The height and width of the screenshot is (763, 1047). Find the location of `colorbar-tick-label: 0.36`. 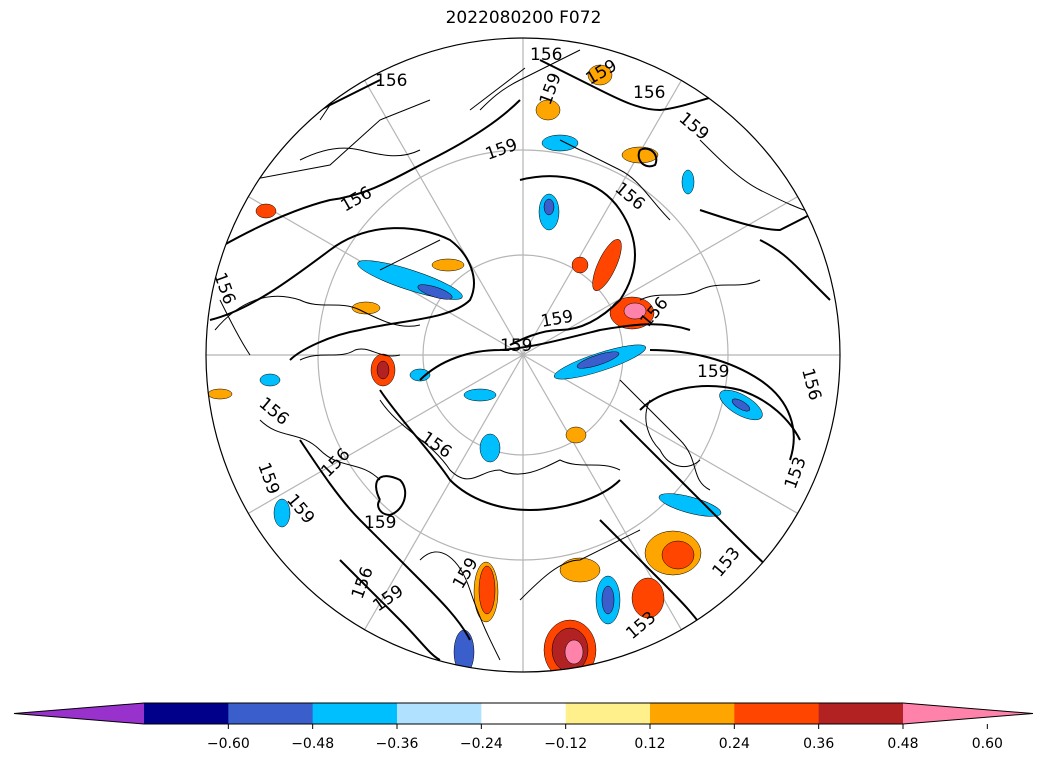

colorbar-tick-label: 0.36 is located at coordinates (818, 744).